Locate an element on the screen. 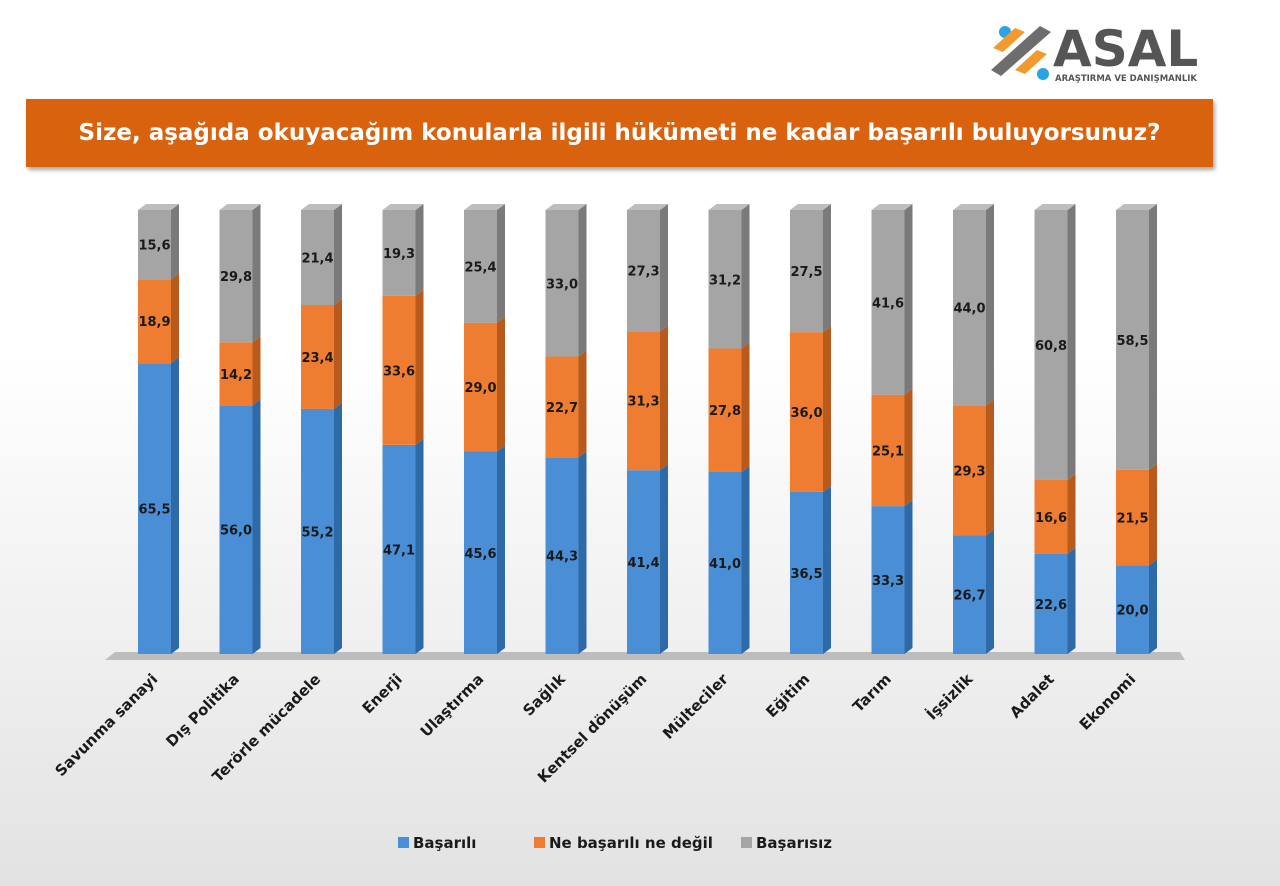  data-label: 45,6 is located at coordinates (480, 554).